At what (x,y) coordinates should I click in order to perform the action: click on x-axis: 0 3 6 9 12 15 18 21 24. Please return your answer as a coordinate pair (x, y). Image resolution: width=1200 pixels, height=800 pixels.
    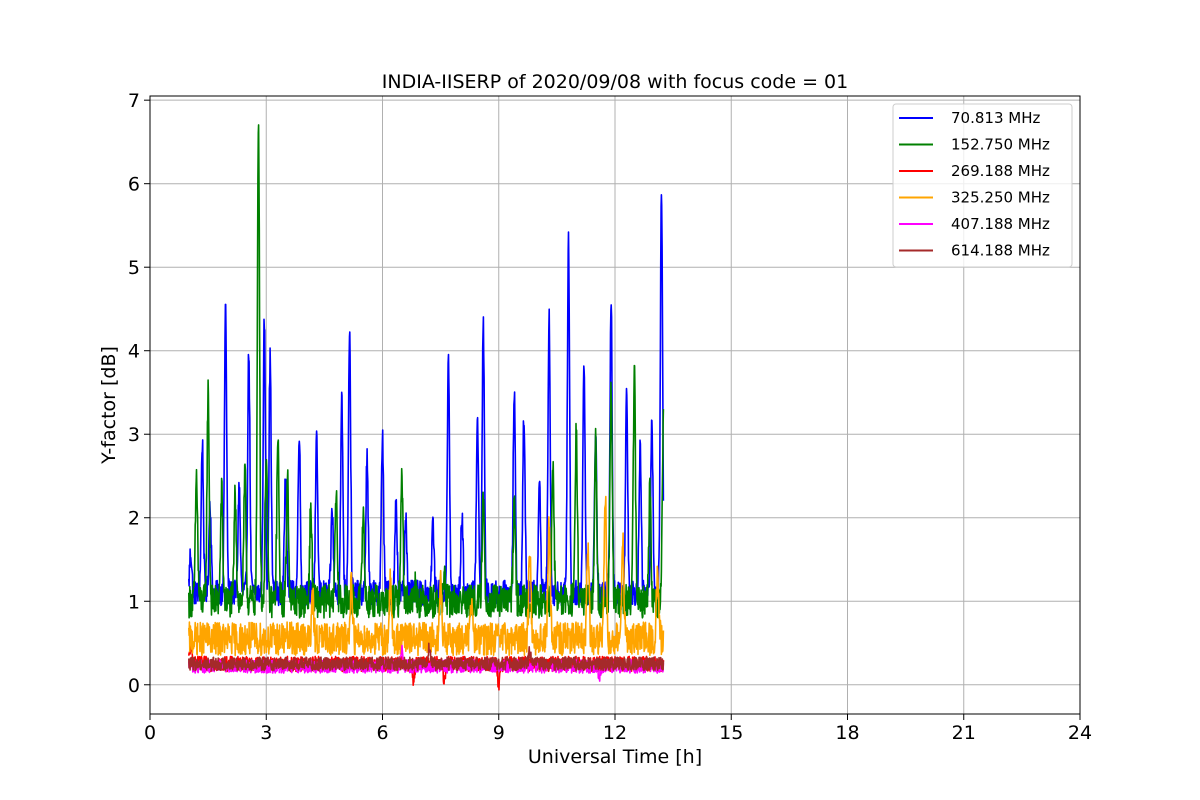
    Looking at the image, I should click on (618, 729).